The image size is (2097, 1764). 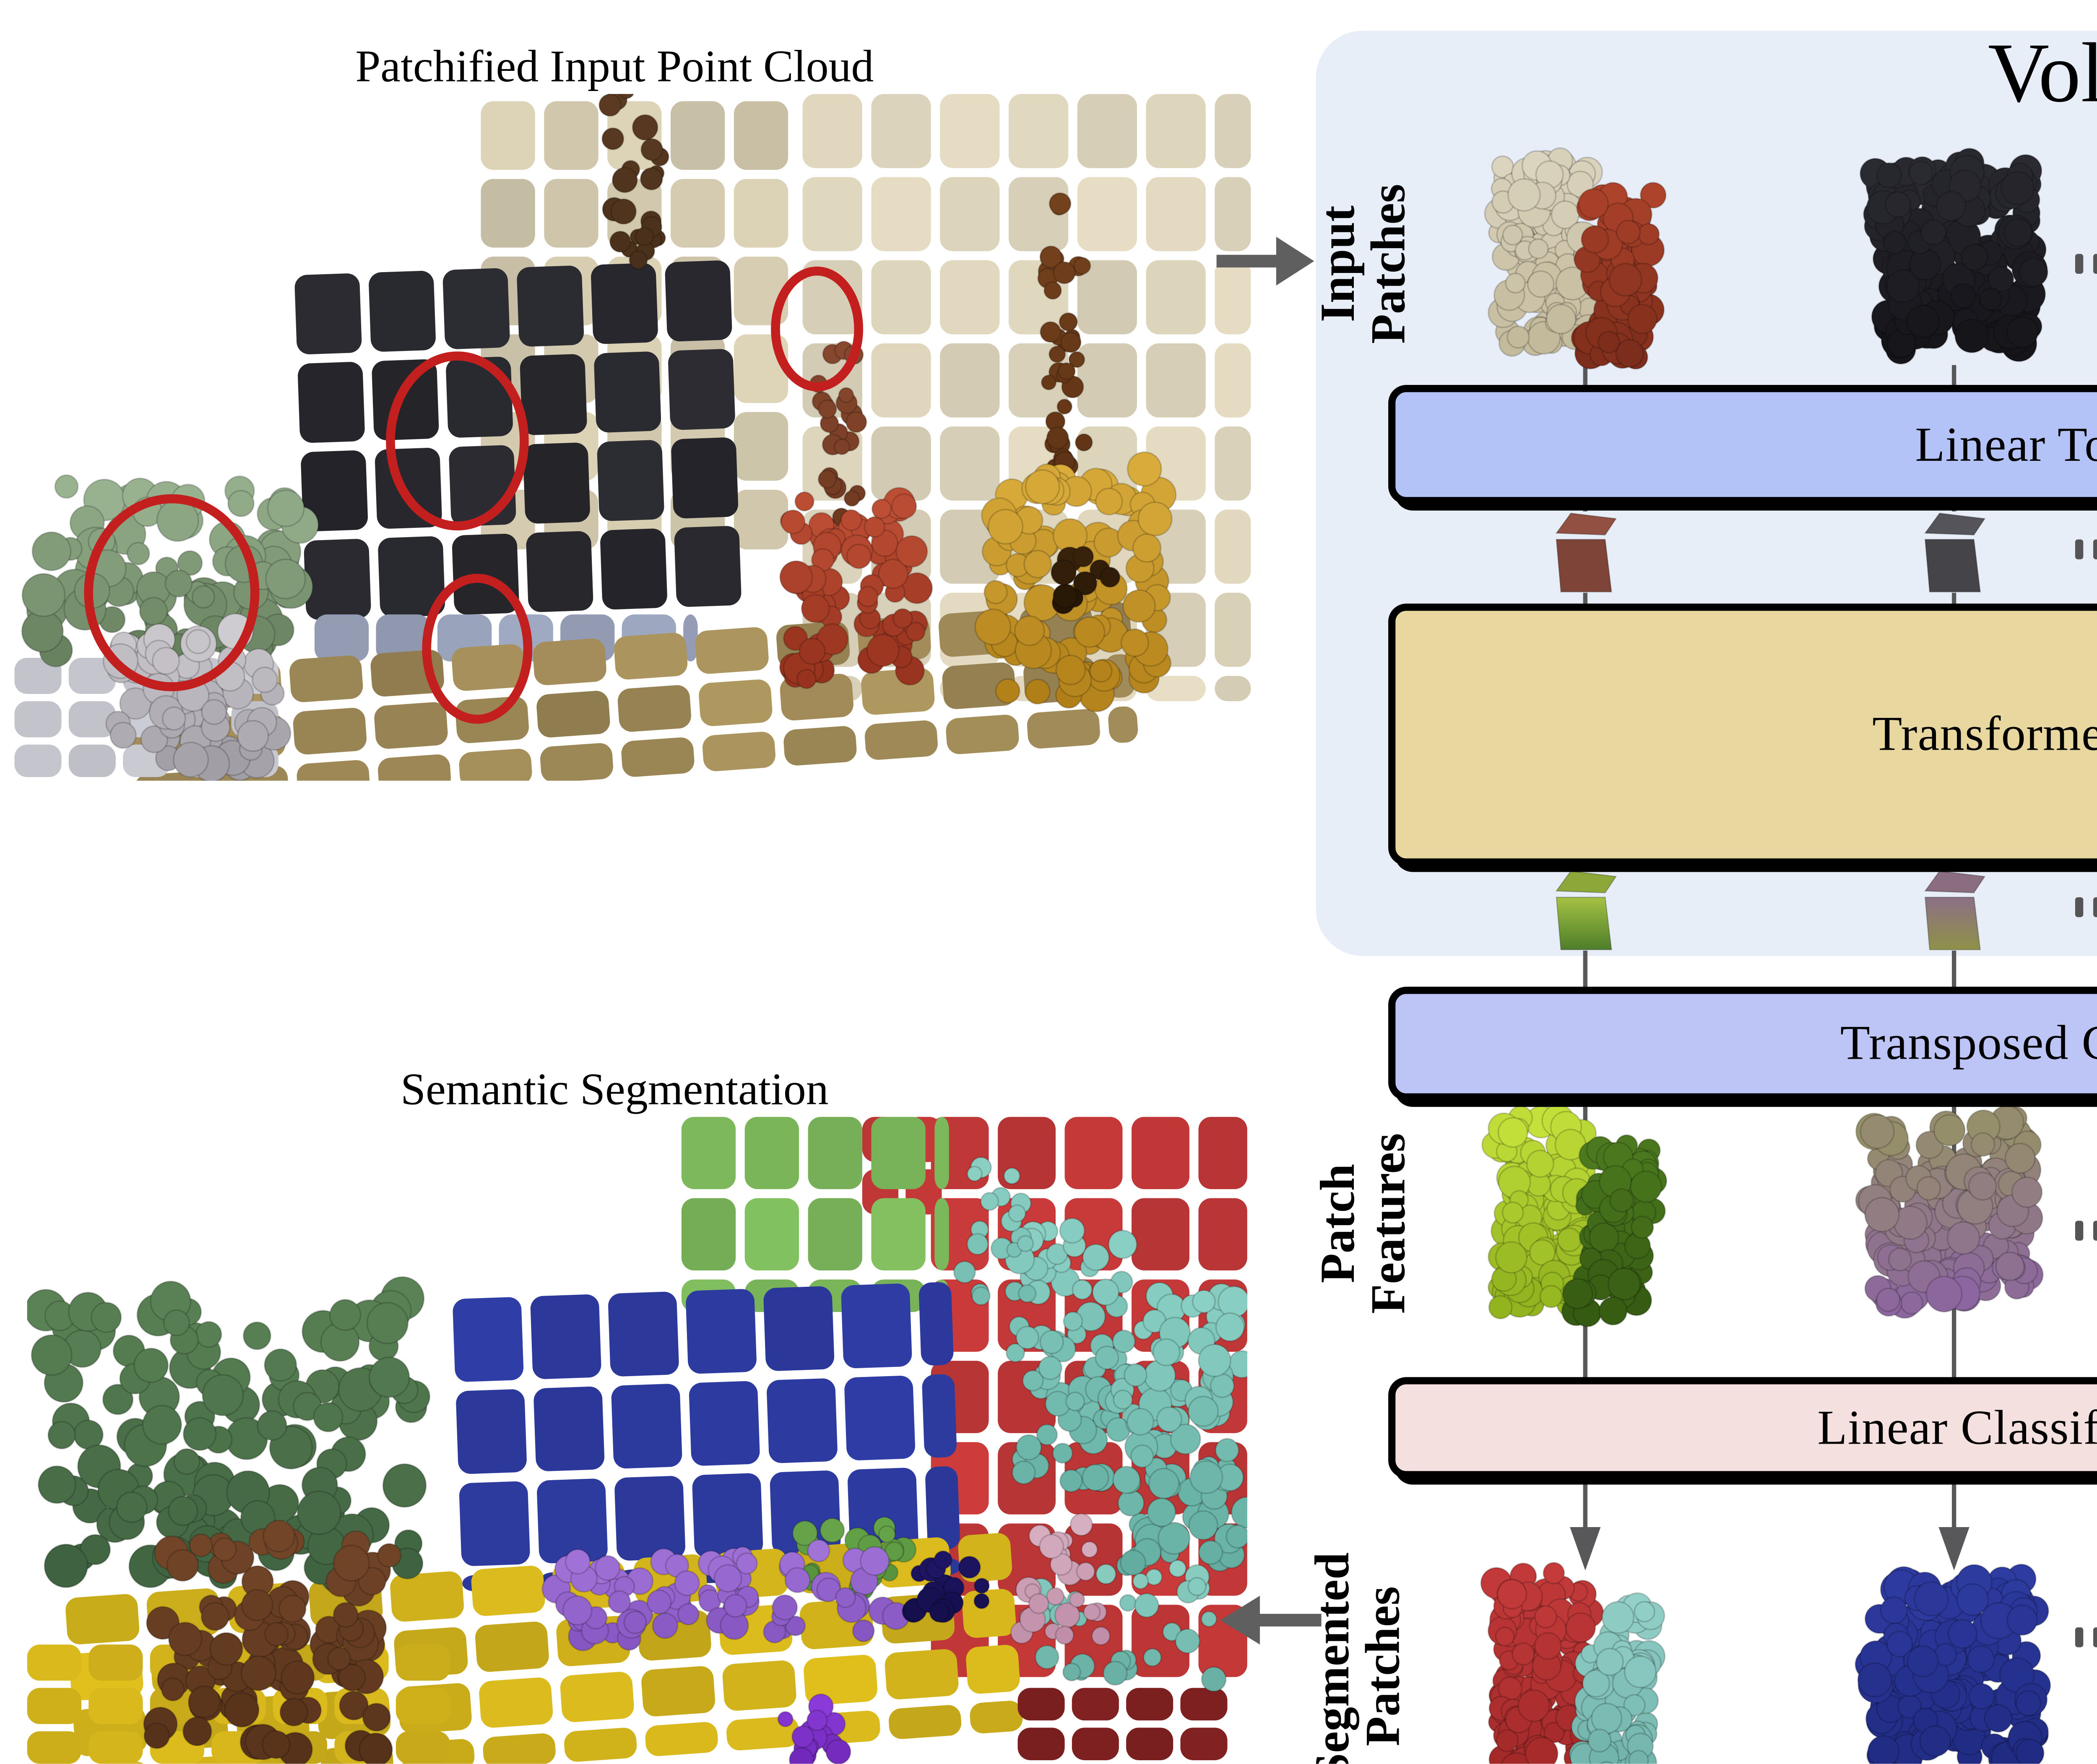 I want to click on linear-tokenizer-box: Linear Tokenizer, so click(x=1742, y=444).